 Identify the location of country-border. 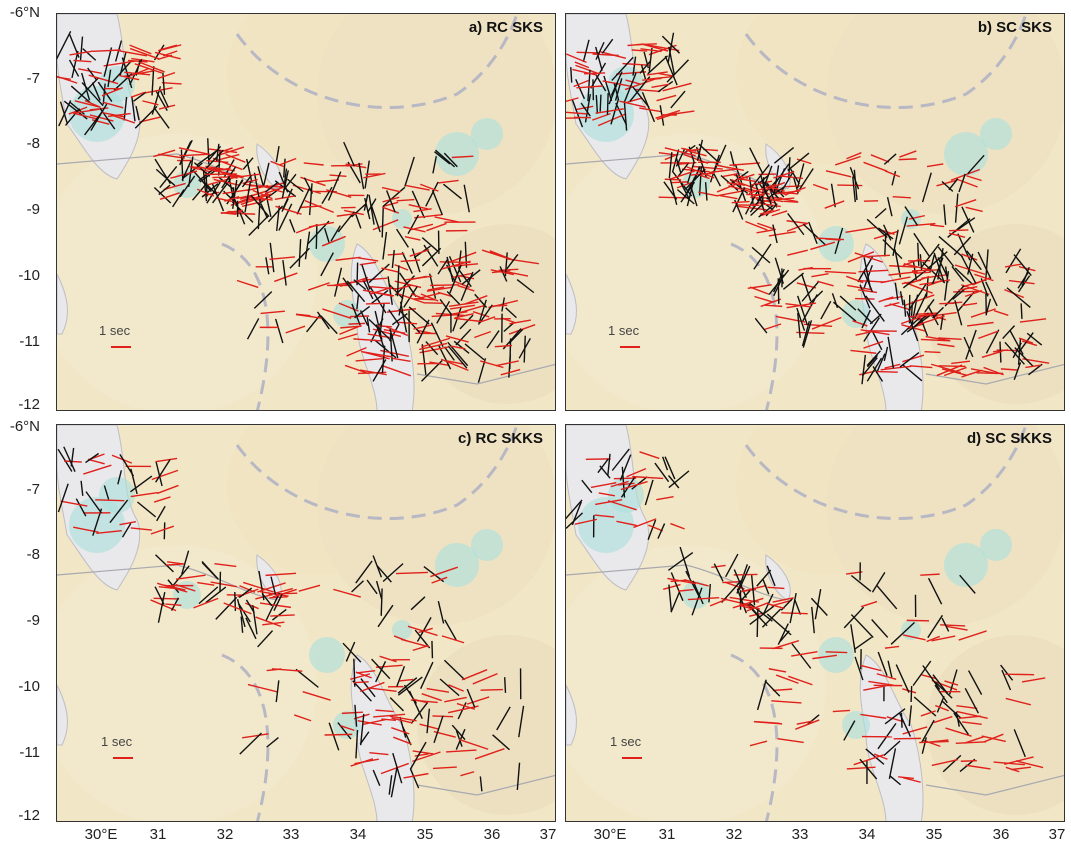
(245, 326).